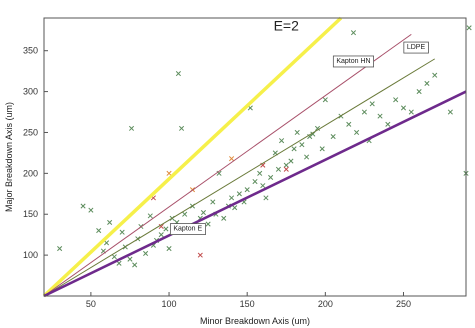 This screenshot has width=475, height=328. I want to click on x-tick-label: 200, so click(325, 304).